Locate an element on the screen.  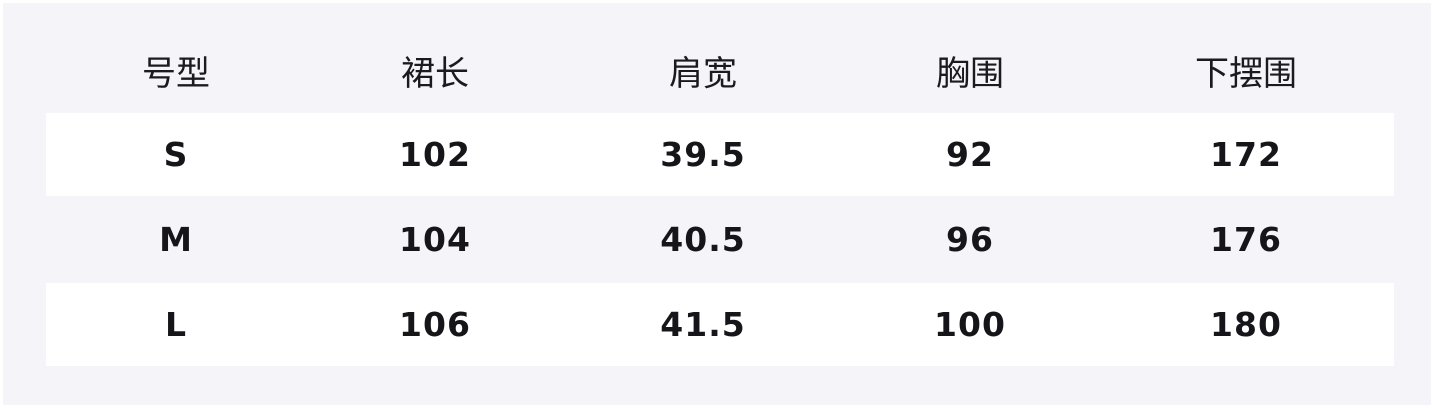
header-skirt-length: 裙长 is located at coordinates (435, 74).